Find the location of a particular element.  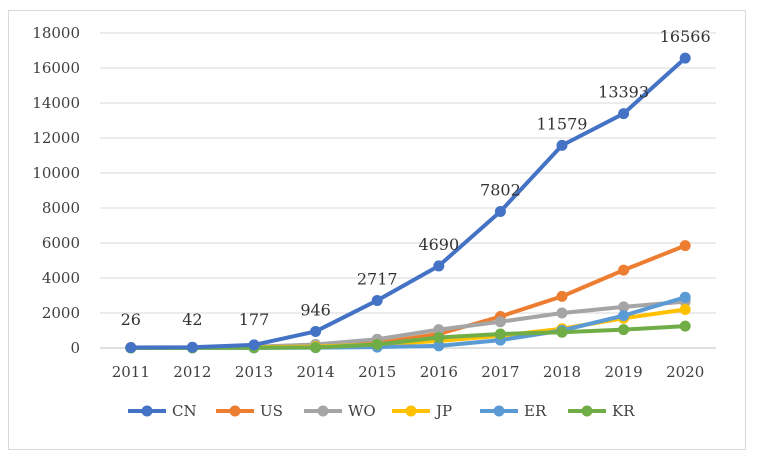

data-label: 2717 is located at coordinates (377, 278).